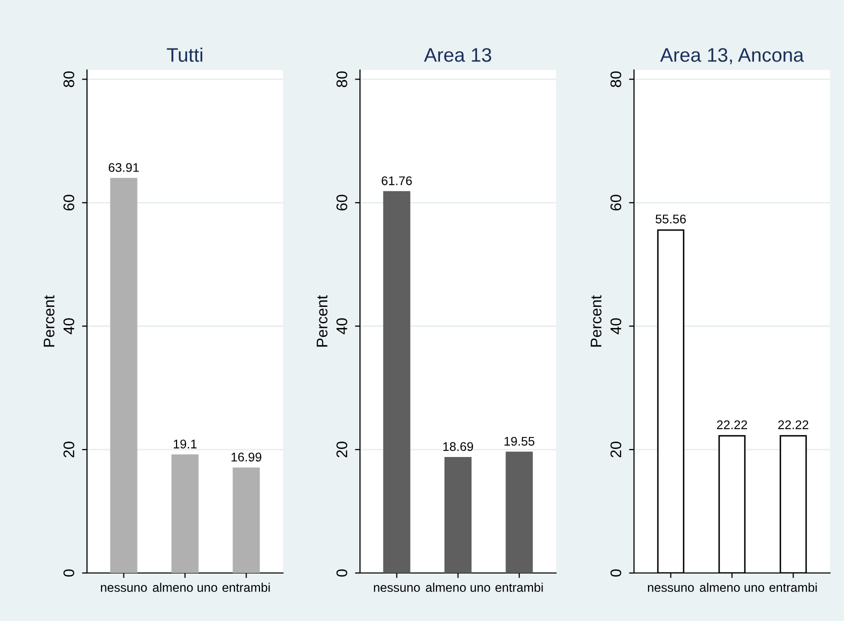 The width and height of the screenshot is (844, 621). Describe the element at coordinates (185, 444) in the screenshot. I see `data-label: 19.1` at that location.